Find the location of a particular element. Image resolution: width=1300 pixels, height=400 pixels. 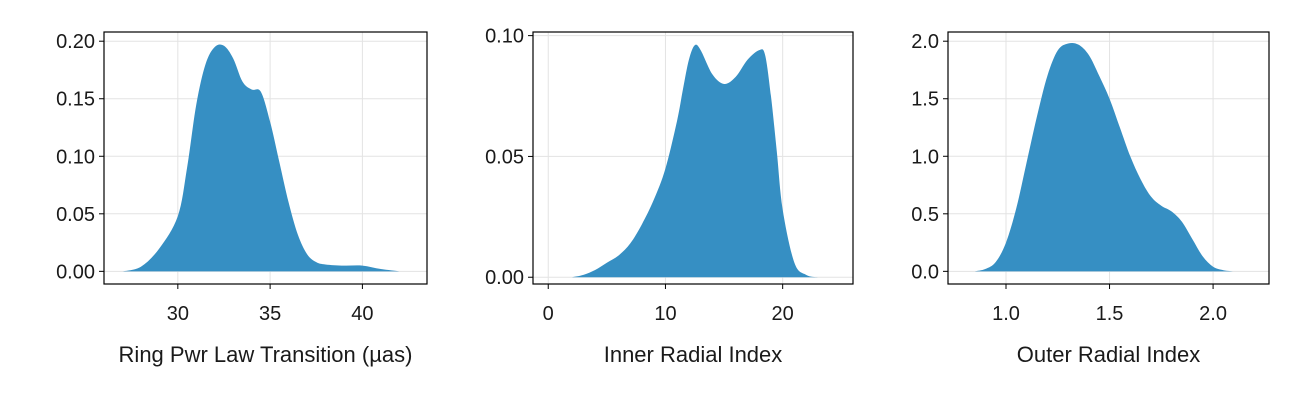

y-tick-label: 0.20 is located at coordinates (75, 42).